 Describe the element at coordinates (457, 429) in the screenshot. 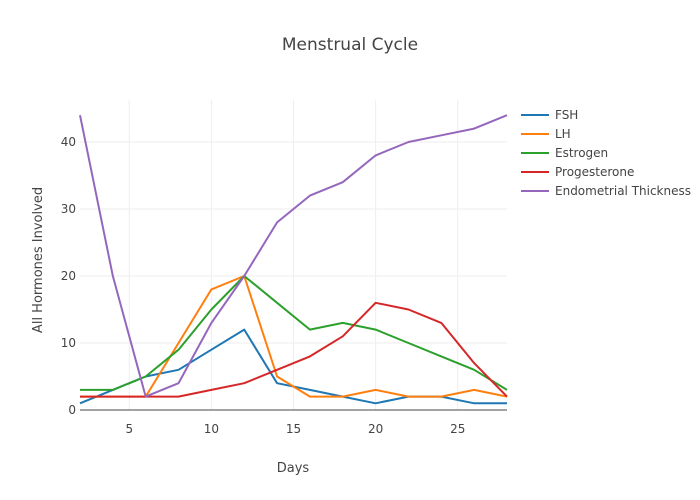

I see `x-tick-label: 25` at that location.